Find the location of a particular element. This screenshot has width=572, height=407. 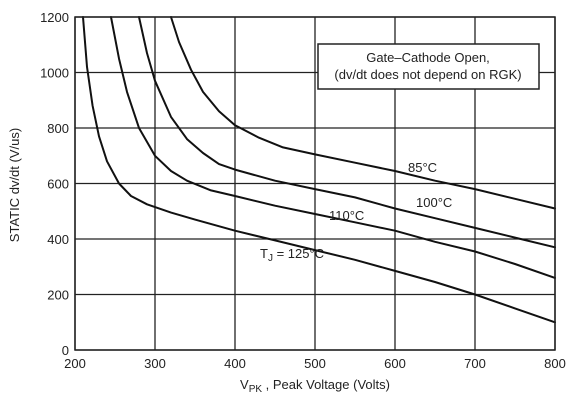

series-label-125c-rest: = 125°C is located at coordinates (298, 253).